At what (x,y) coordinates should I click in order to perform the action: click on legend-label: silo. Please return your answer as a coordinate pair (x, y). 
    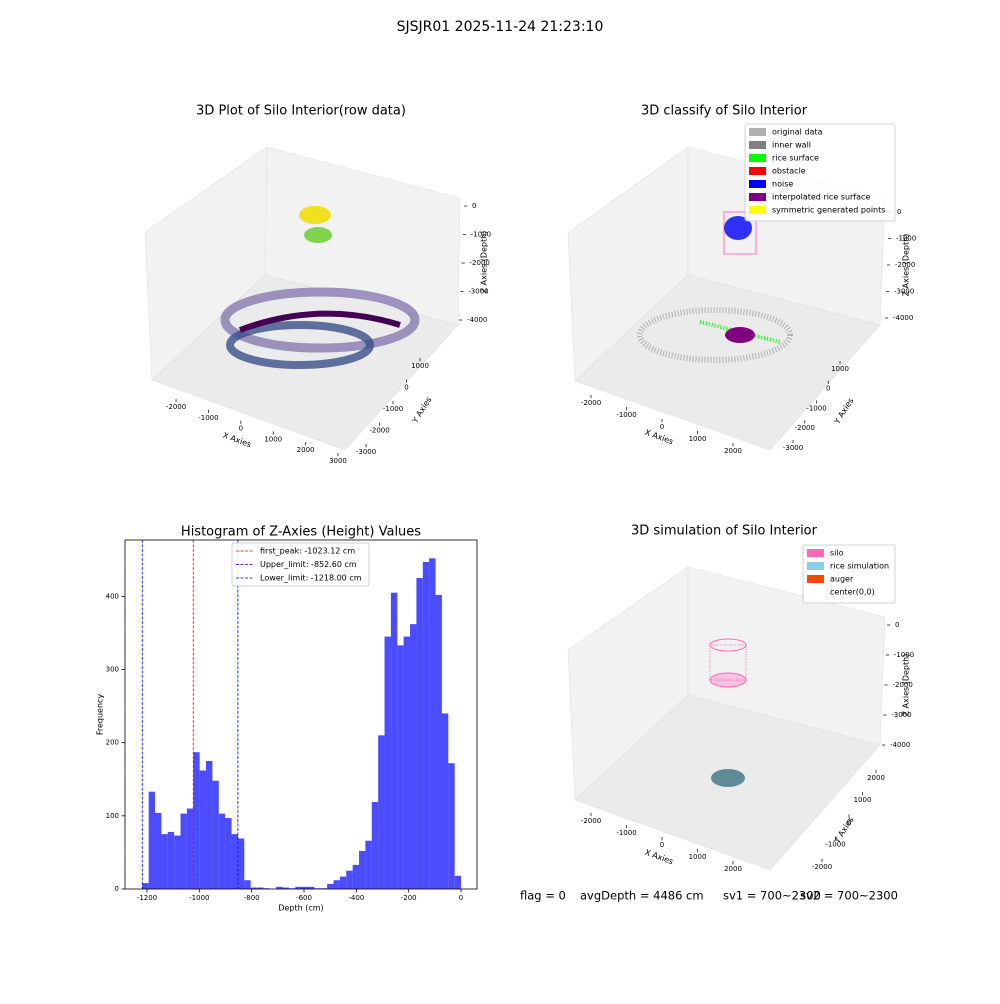
    Looking at the image, I should click on (837, 553).